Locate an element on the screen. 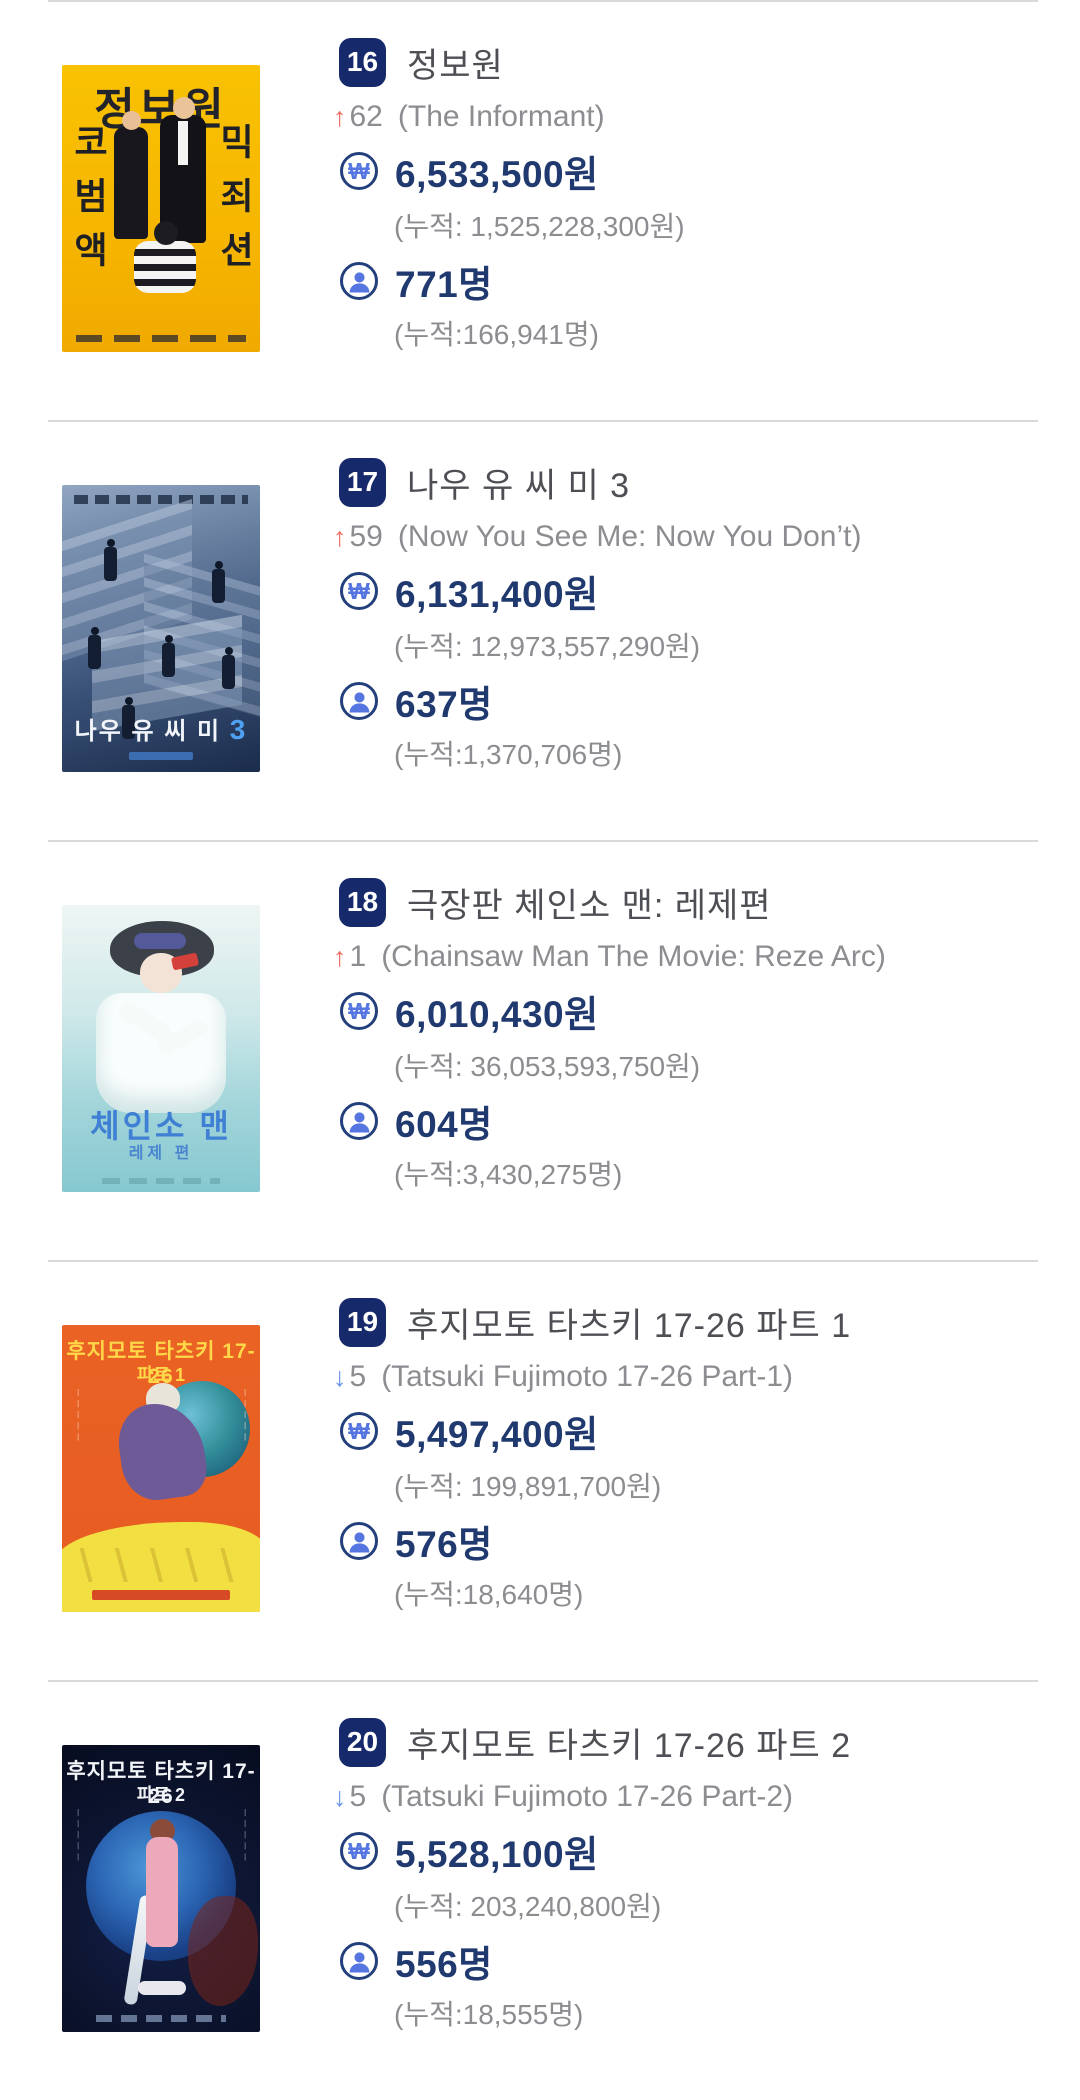  movie-title: 정보원 is located at coordinates (455, 65).